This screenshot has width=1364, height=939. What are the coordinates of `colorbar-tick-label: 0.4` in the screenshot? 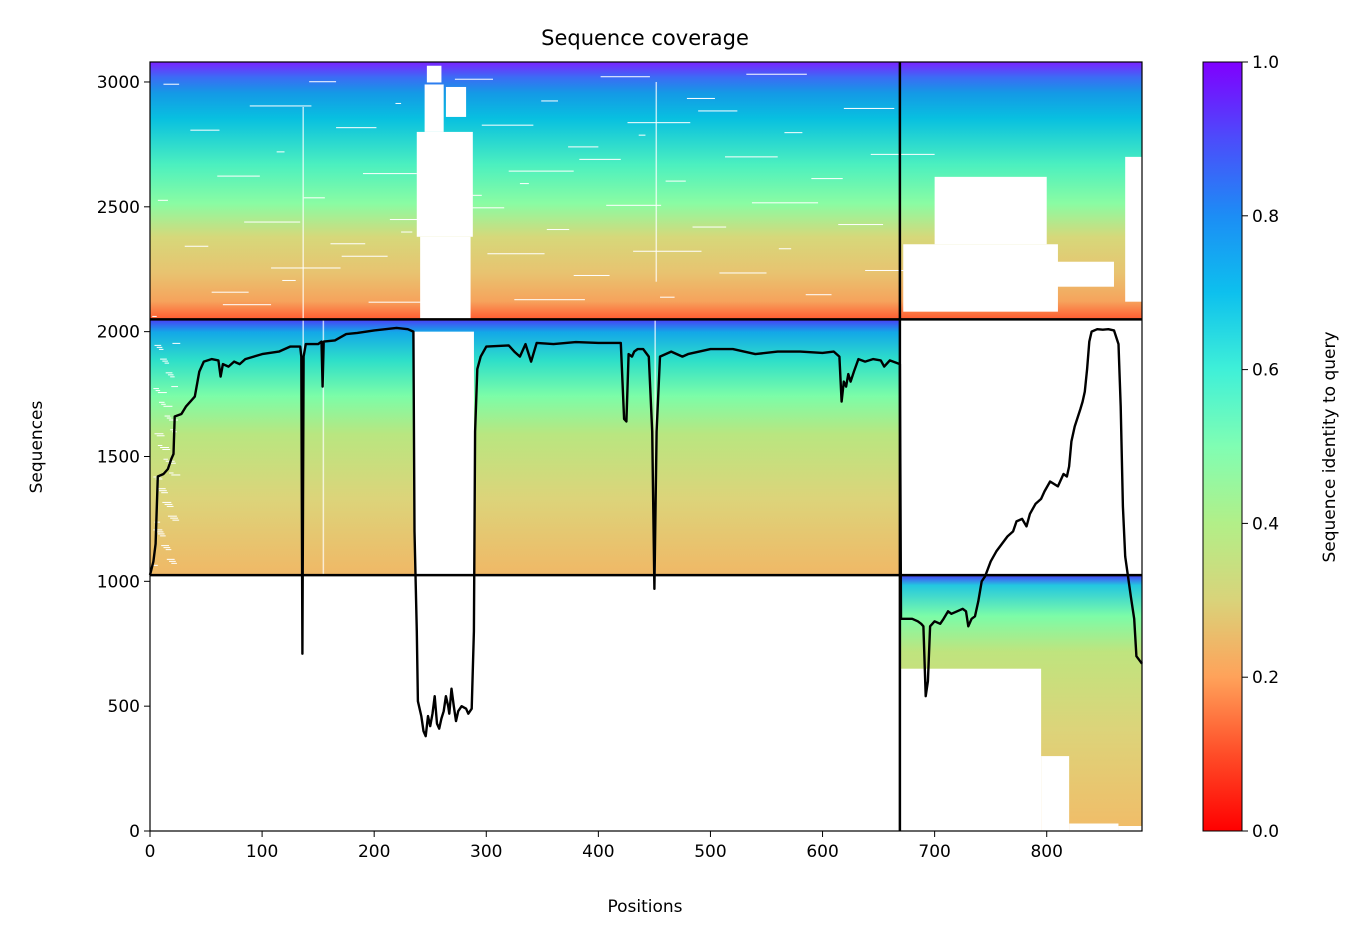 It's located at (1265, 524).